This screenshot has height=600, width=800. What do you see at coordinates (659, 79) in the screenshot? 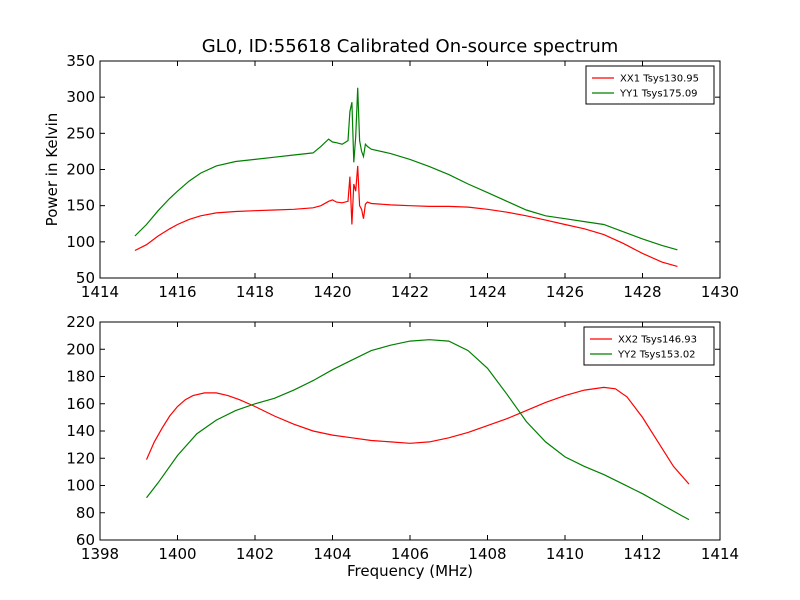
I see `legend-label: XX1 Tsys130.95` at bounding box center [659, 79].